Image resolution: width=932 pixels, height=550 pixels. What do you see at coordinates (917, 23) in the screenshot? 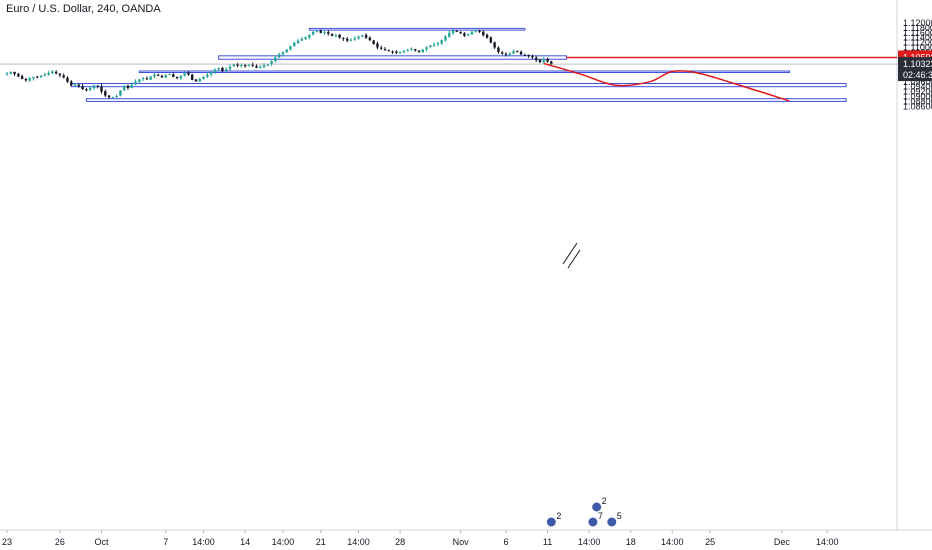
I see `y-tick-label: 1.12000` at bounding box center [917, 23].